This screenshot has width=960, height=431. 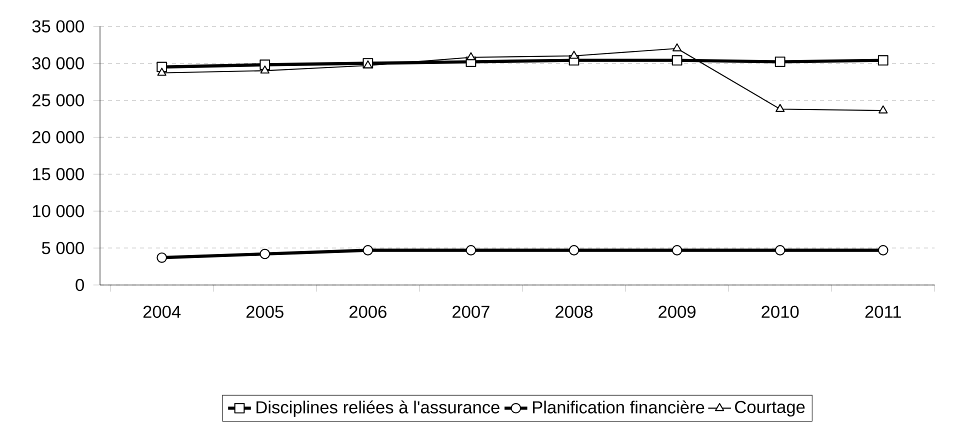 What do you see at coordinates (58, 137) in the screenshot?
I see `y-tick-label: 20 000` at bounding box center [58, 137].